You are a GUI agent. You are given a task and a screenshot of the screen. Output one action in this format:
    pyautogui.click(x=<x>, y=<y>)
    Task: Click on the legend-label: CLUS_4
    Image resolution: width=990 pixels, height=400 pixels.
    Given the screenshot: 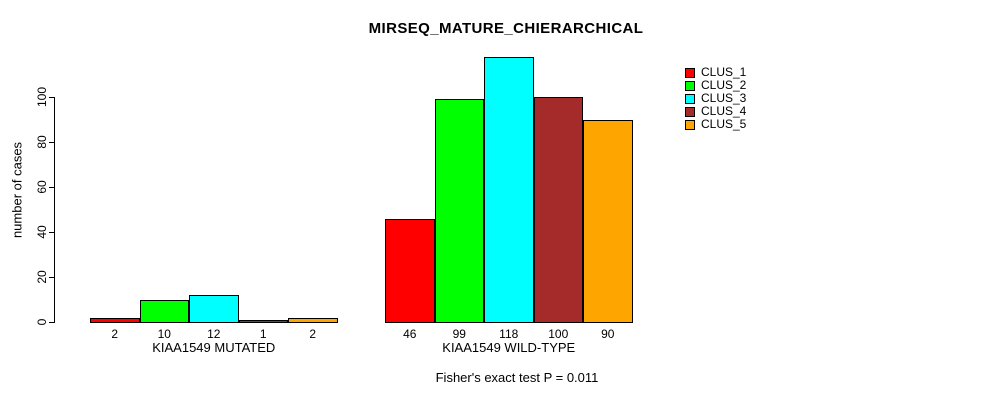 What is the action you would take?
    pyautogui.click(x=724, y=111)
    